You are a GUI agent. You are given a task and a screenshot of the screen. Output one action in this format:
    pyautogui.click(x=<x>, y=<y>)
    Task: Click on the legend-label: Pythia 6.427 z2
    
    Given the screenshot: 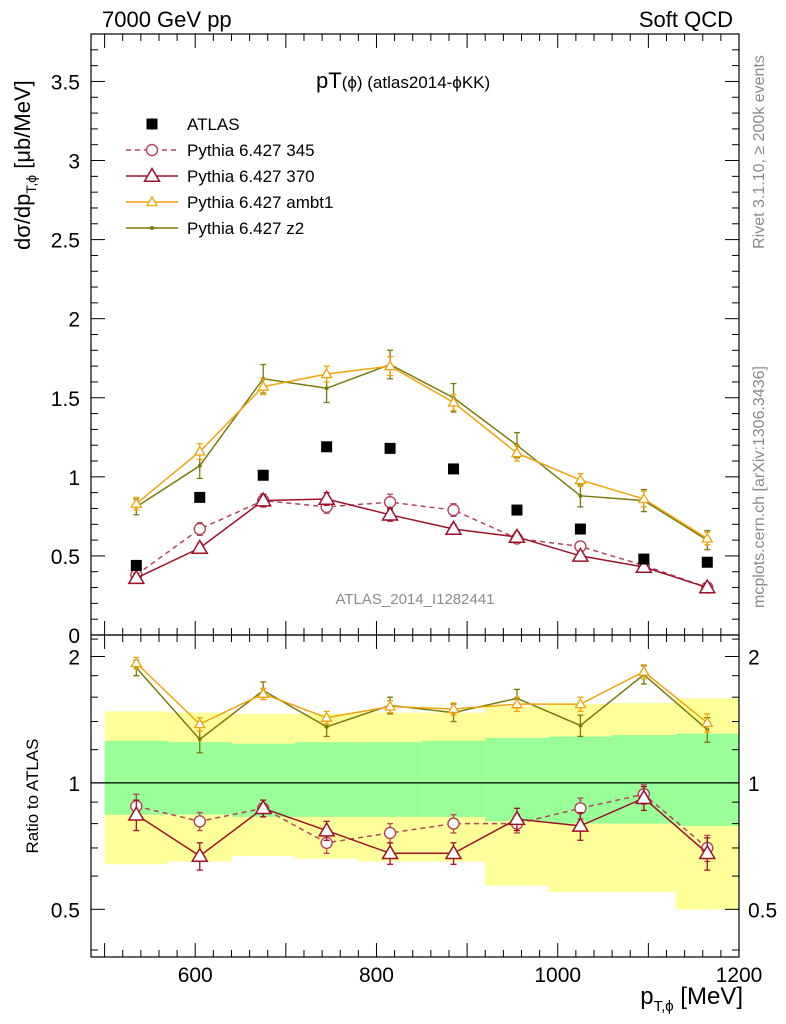 What is the action you would take?
    pyautogui.click(x=245, y=228)
    